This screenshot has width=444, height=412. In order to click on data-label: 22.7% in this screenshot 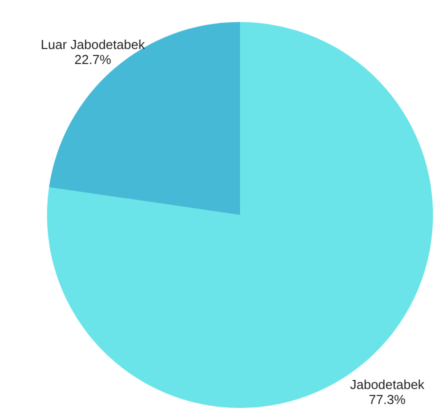, I will do `click(93, 59)`.